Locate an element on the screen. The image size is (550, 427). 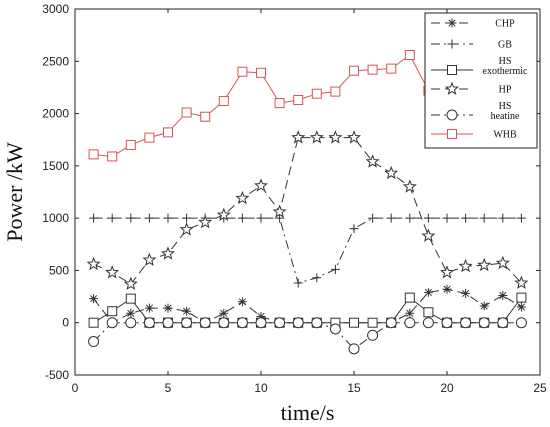
y-tick-label: 1500 is located at coordinates (55, 166).